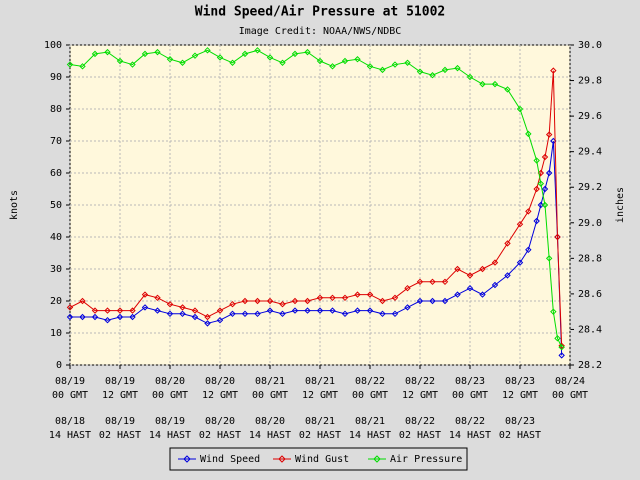  Describe the element at coordinates (56, 109) in the screenshot. I see `y-tick-label: 80` at that location.